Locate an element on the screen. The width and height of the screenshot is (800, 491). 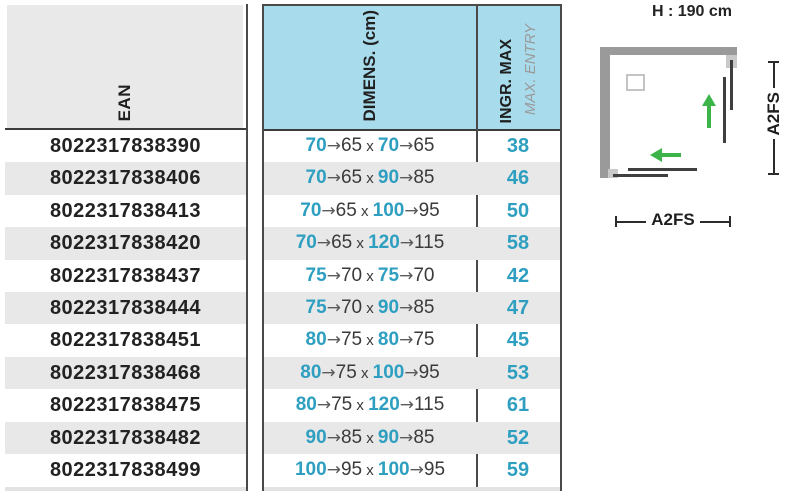
side-dimension-line-lower is located at coordinates (773, 156).